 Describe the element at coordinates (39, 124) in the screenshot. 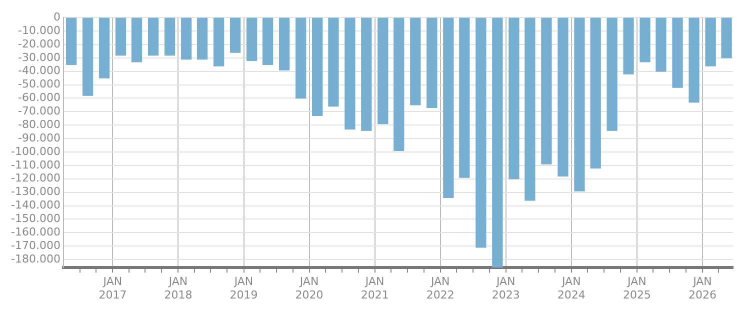

I see `y-tick-label: -80.000` at that location.